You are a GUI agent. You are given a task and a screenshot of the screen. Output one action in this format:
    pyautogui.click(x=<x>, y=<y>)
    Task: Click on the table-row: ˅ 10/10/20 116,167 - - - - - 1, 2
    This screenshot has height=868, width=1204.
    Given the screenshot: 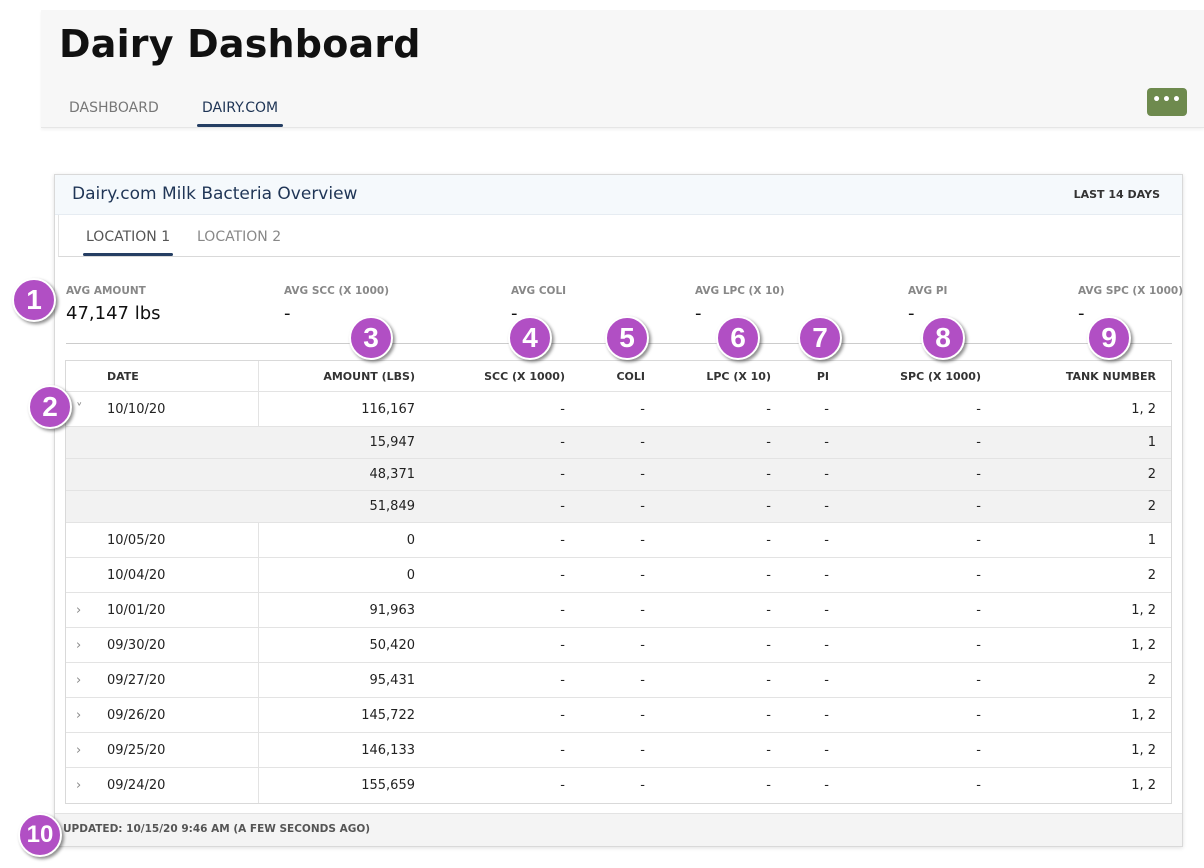 What is the action you would take?
    pyautogui.click(x=618, y=409)
    